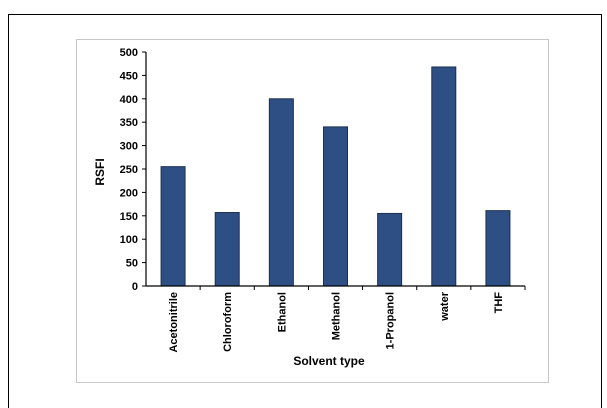  I want to click on y-axis-ticks: 0 50 100 150 200 250 300 350 400 450 500, so click(133, 170).